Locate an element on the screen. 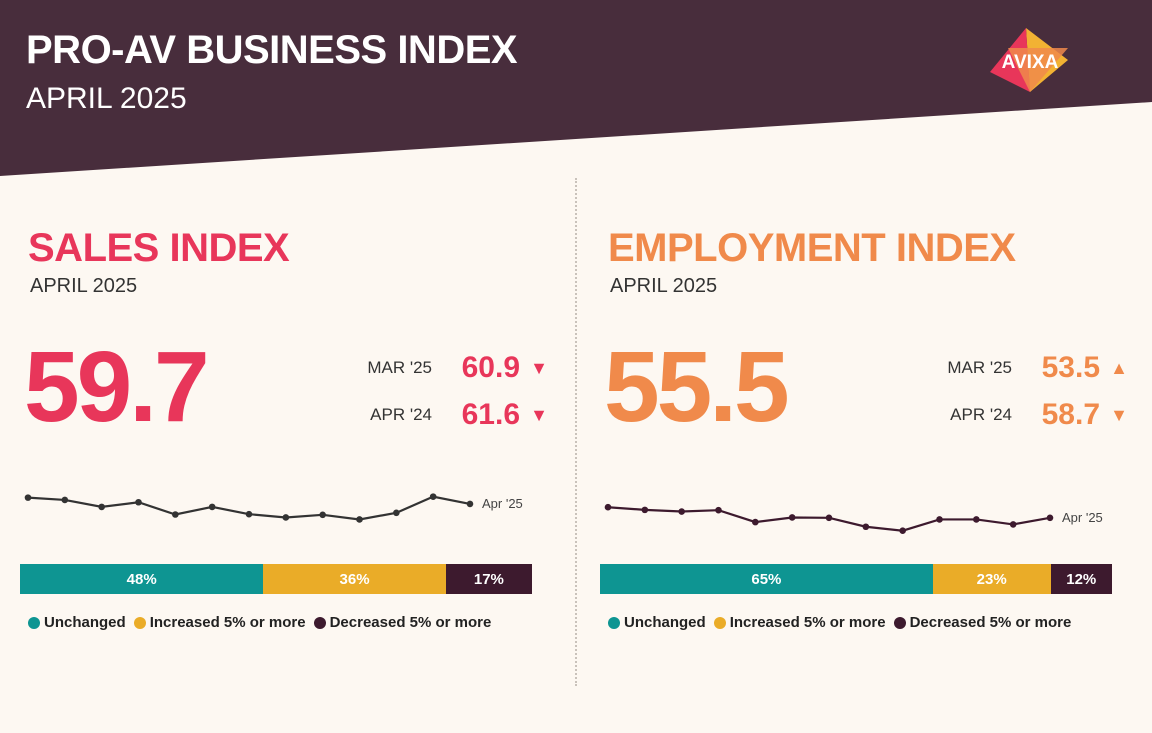  employment-comparison-mar: MAR '25 53.5 ▲ is located at coordinates (1037, 368).